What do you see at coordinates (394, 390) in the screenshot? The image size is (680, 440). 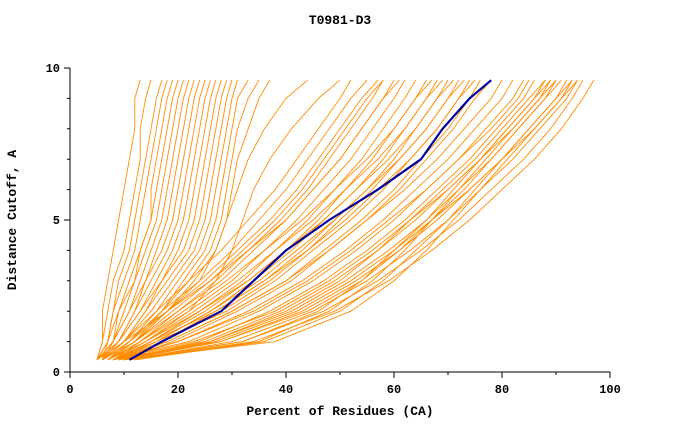 I see `x-tick-label: 60` at bounding box center [394, 390].